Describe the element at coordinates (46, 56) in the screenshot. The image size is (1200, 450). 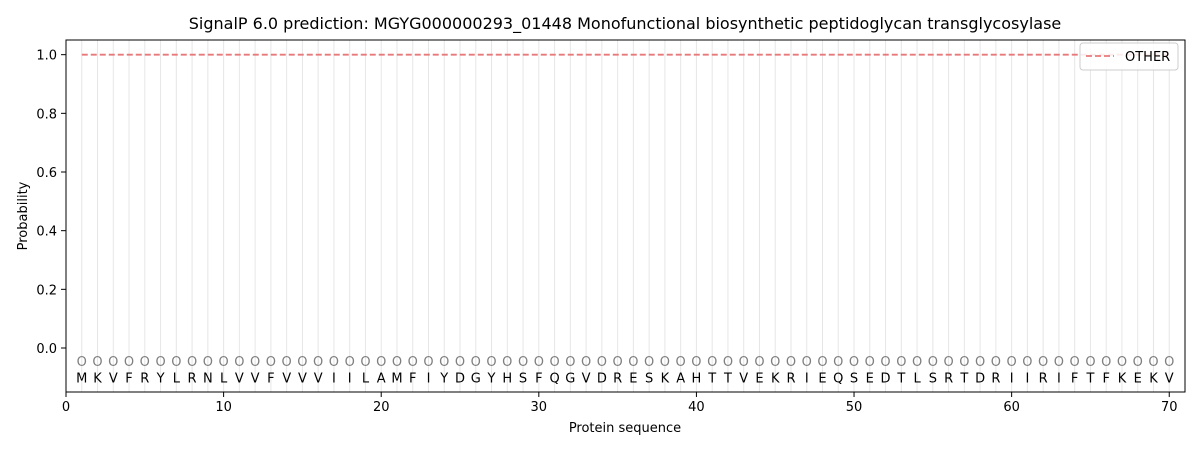
I see `y-tick-label: 1.0` at that location.